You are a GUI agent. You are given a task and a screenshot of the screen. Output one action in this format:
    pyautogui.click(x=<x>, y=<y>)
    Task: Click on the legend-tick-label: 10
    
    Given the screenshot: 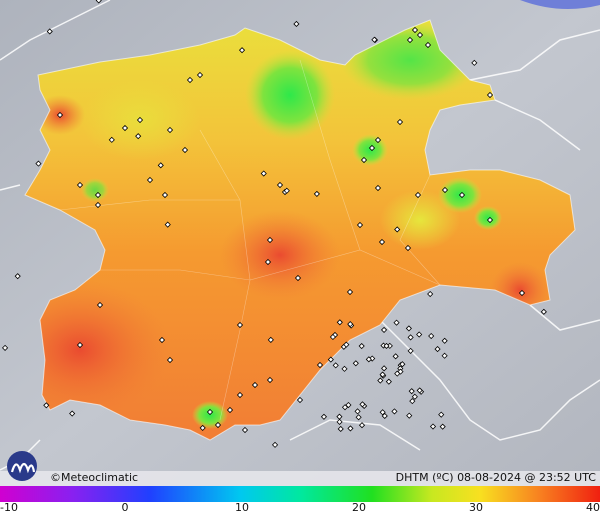 What is the action you would take?
    pyautogui.click(x=242, y=507)
    